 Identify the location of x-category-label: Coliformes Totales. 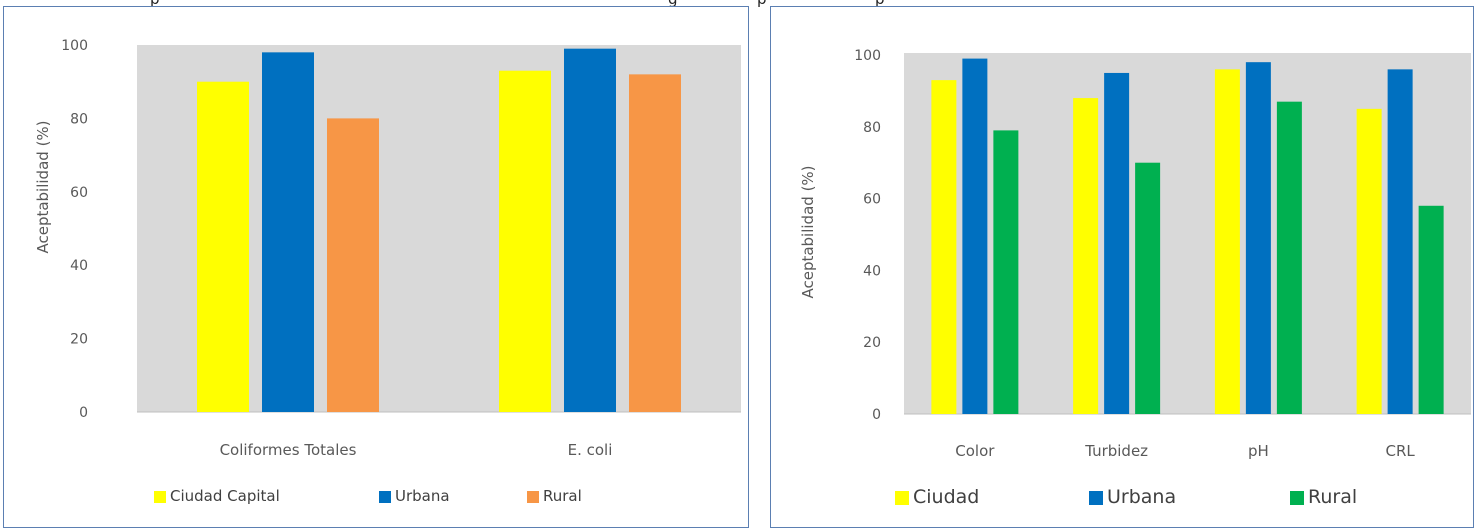
(288, 450).